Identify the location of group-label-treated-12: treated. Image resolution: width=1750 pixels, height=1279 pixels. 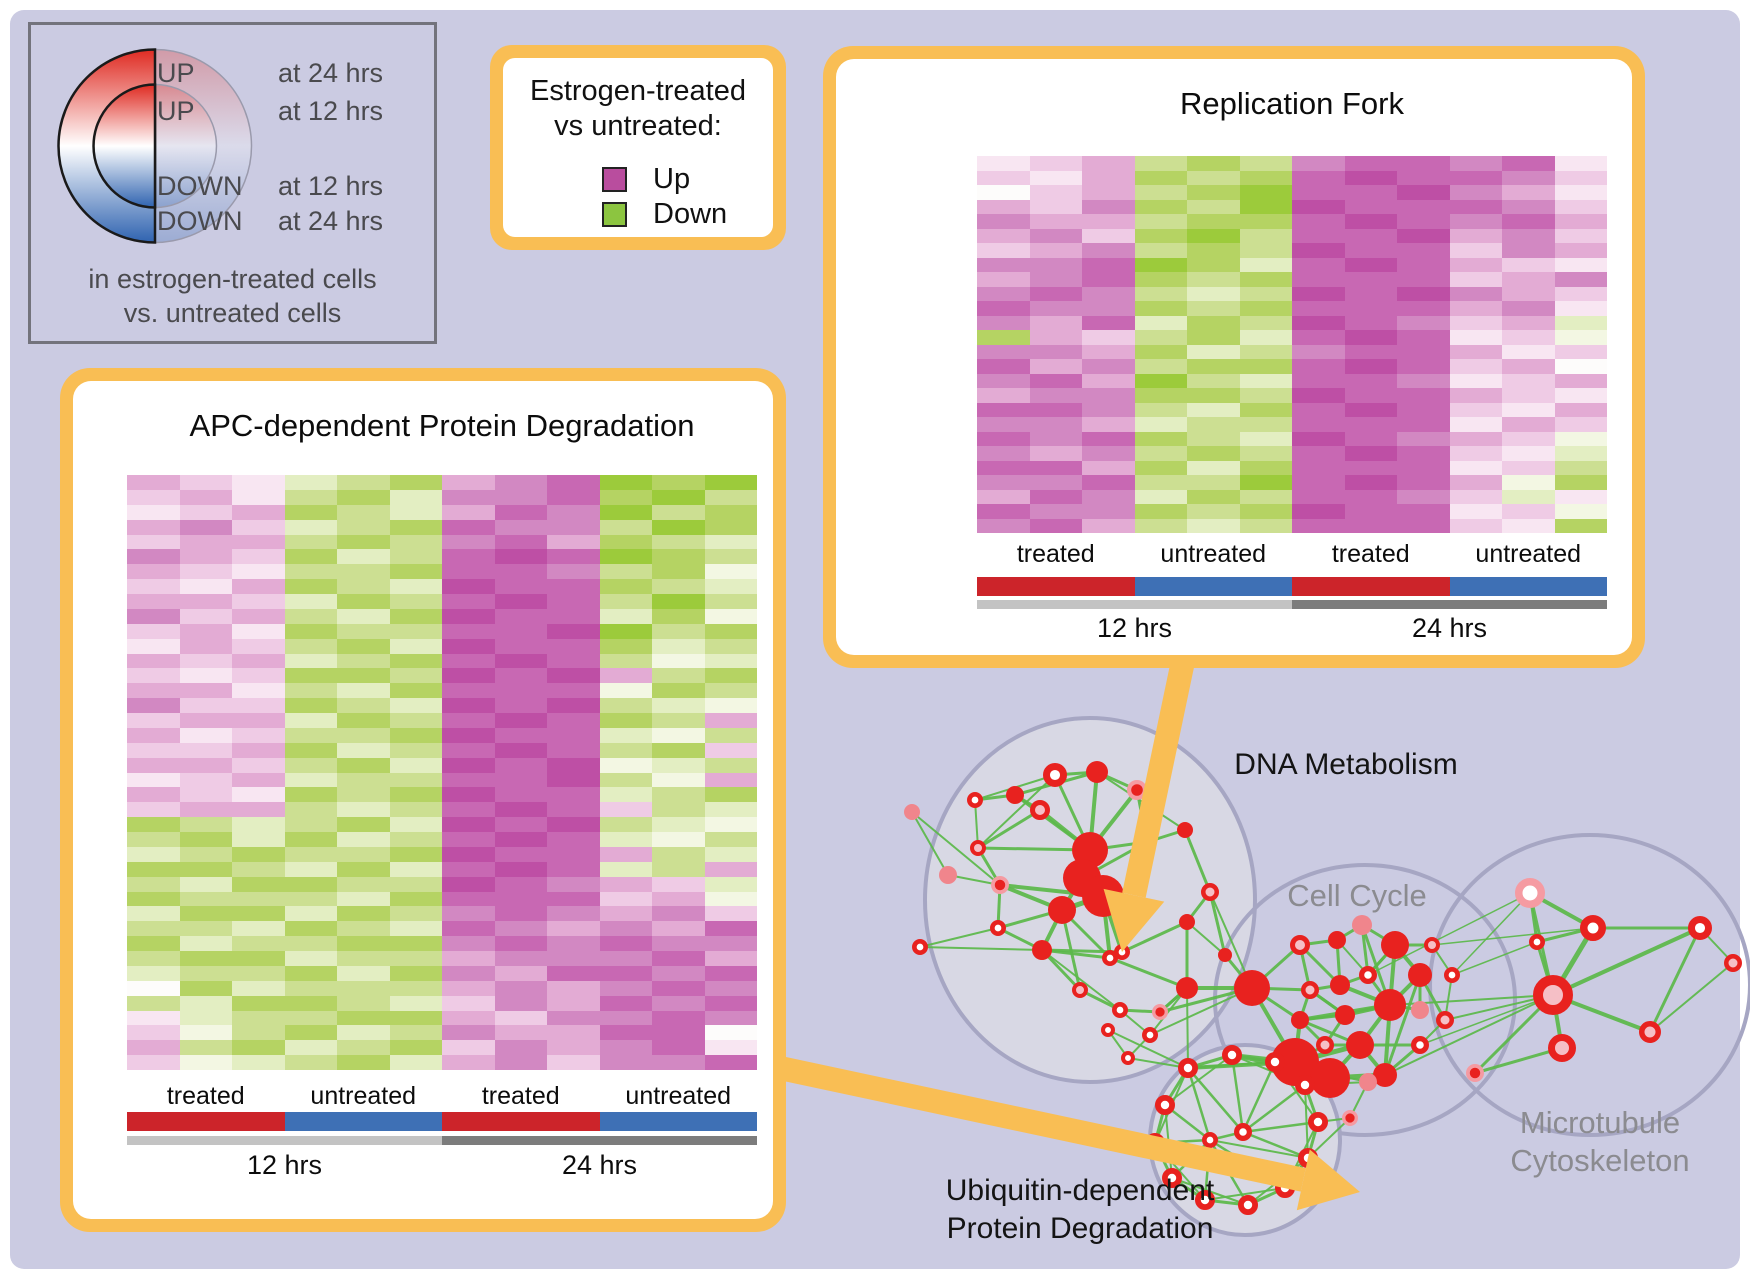
(205, 1096).